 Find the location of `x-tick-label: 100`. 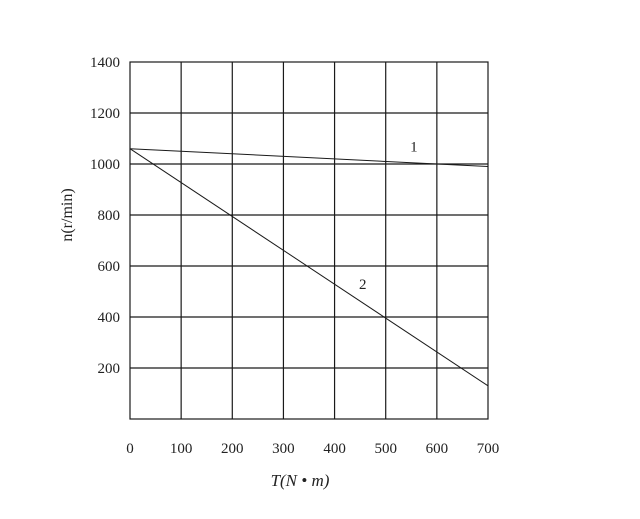

x-tick-label: 100 is located at coordinates (181, 449).